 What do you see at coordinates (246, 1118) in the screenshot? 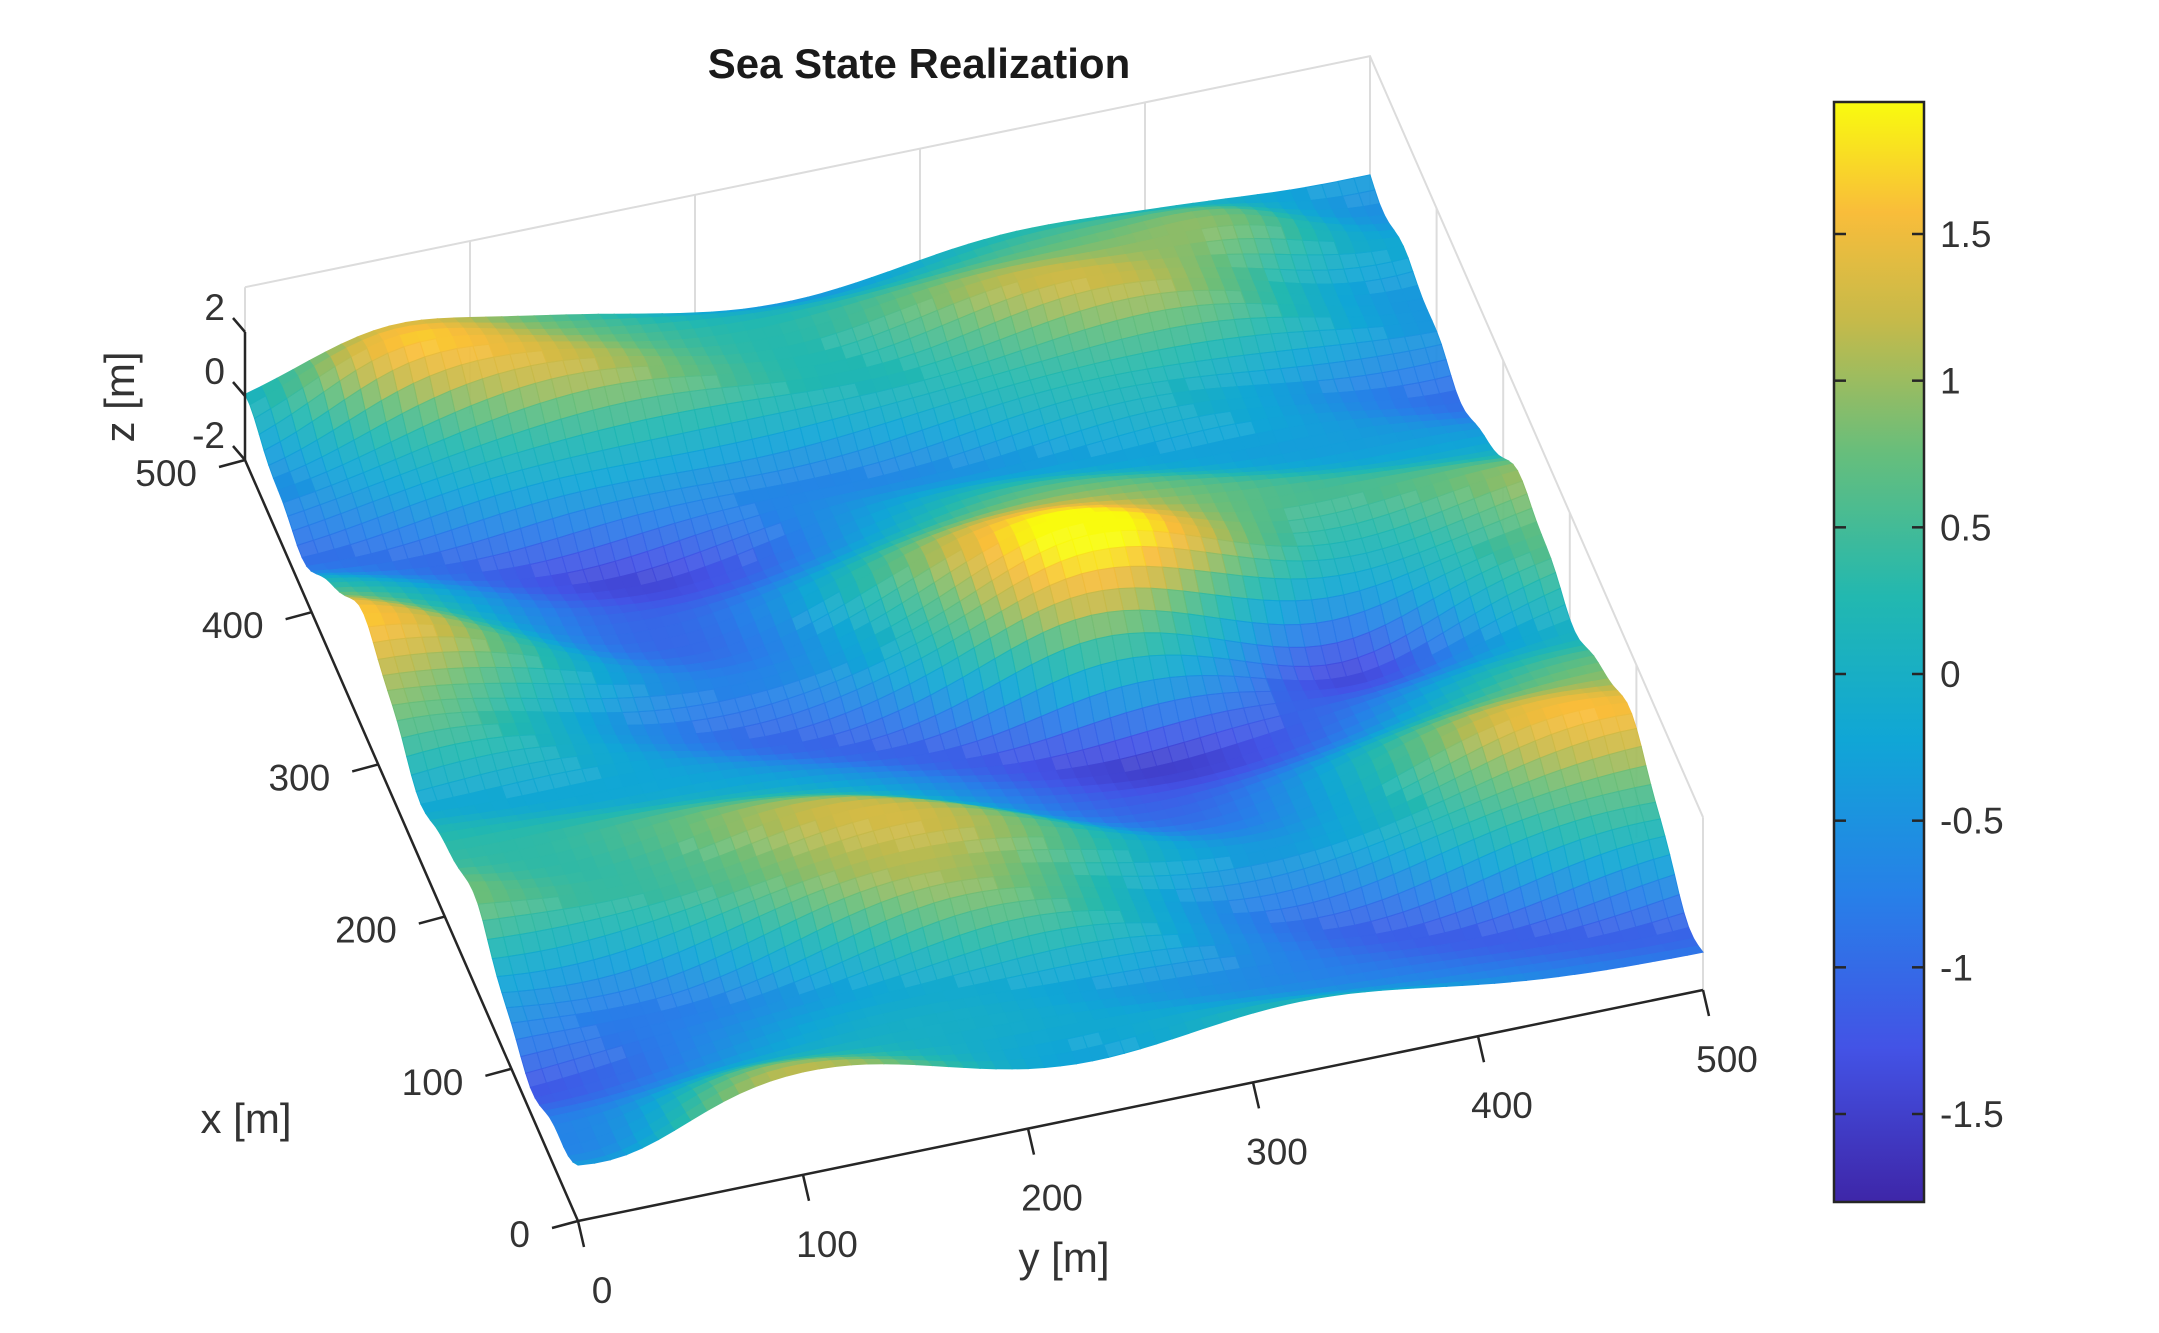
I see `x-axis-label: x [m]` at bounding box center [246, 1118].